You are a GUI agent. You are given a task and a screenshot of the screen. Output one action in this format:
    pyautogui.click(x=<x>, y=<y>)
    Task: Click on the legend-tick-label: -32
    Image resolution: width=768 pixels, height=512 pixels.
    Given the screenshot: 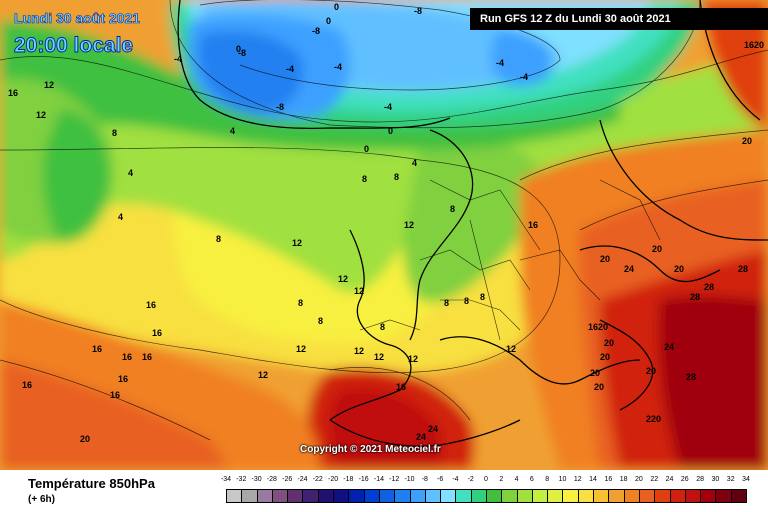 What is the action you would take?
    pyautogui.click(x=241, y=479)
    